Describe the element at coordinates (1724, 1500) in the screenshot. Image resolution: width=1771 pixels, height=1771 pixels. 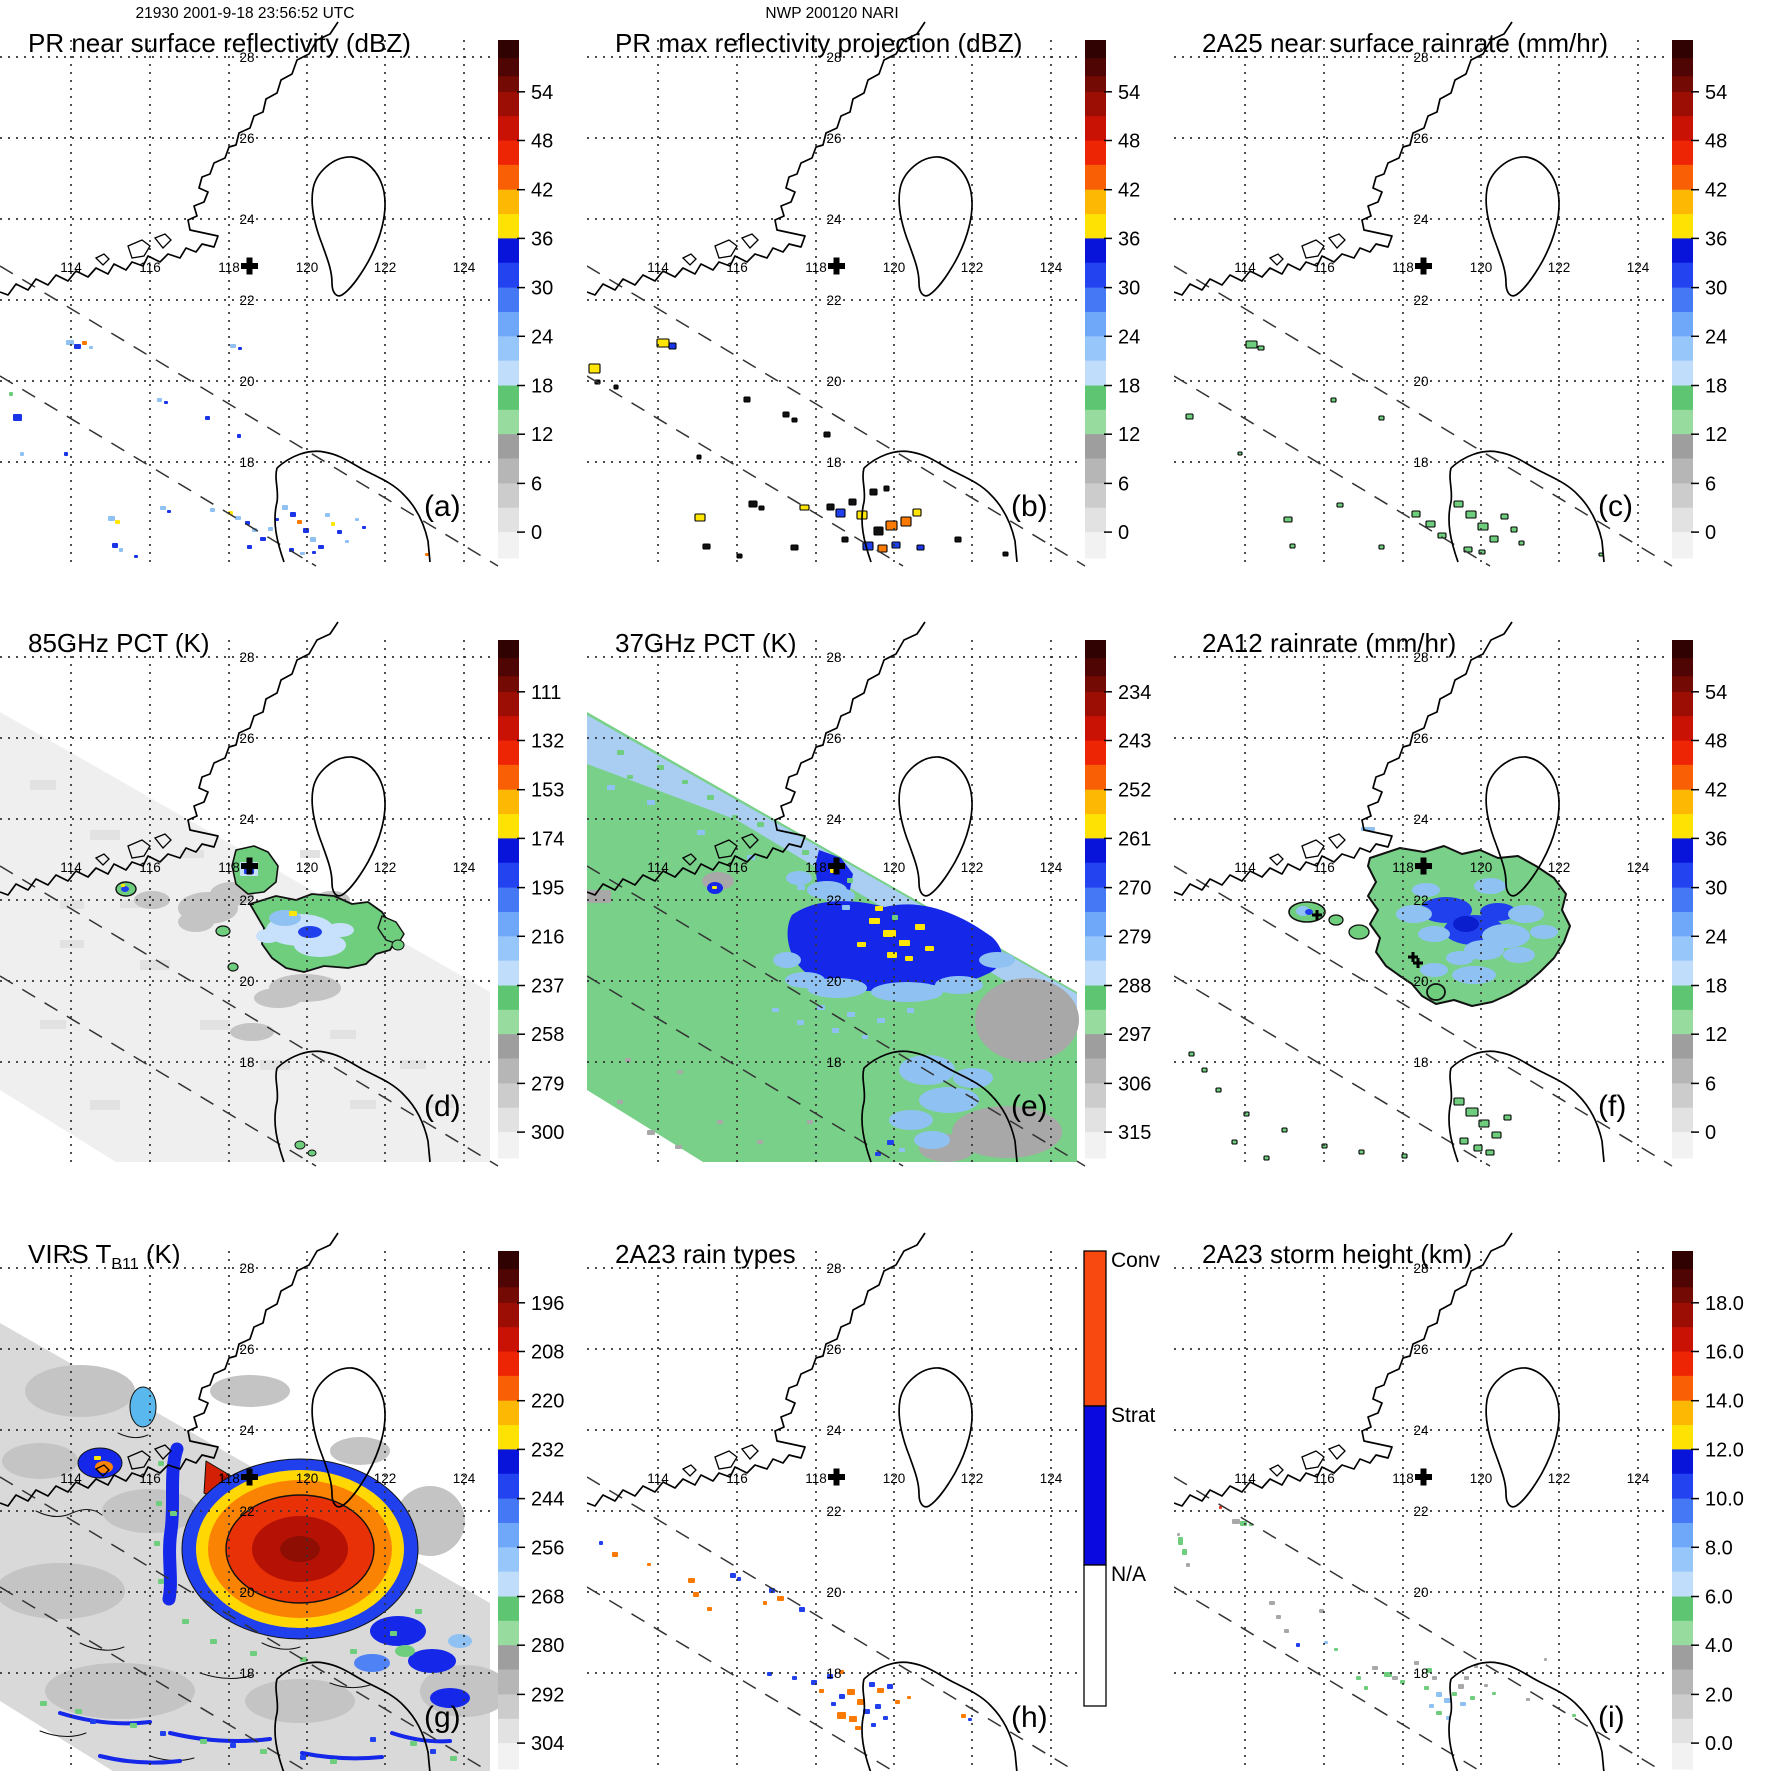
I see `colorbar-tick-label: 10.0` at that location.